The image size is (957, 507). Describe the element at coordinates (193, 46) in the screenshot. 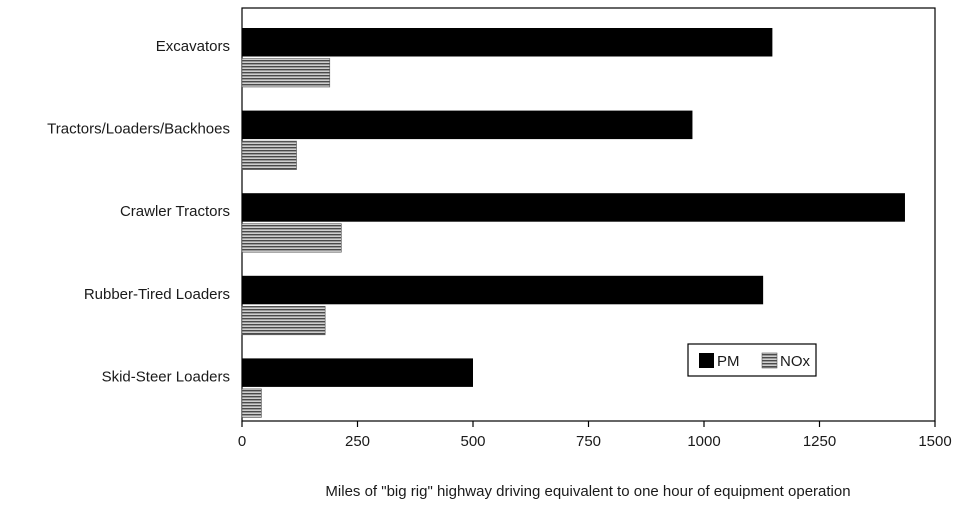

I see `category-label: Excavators` at that location.